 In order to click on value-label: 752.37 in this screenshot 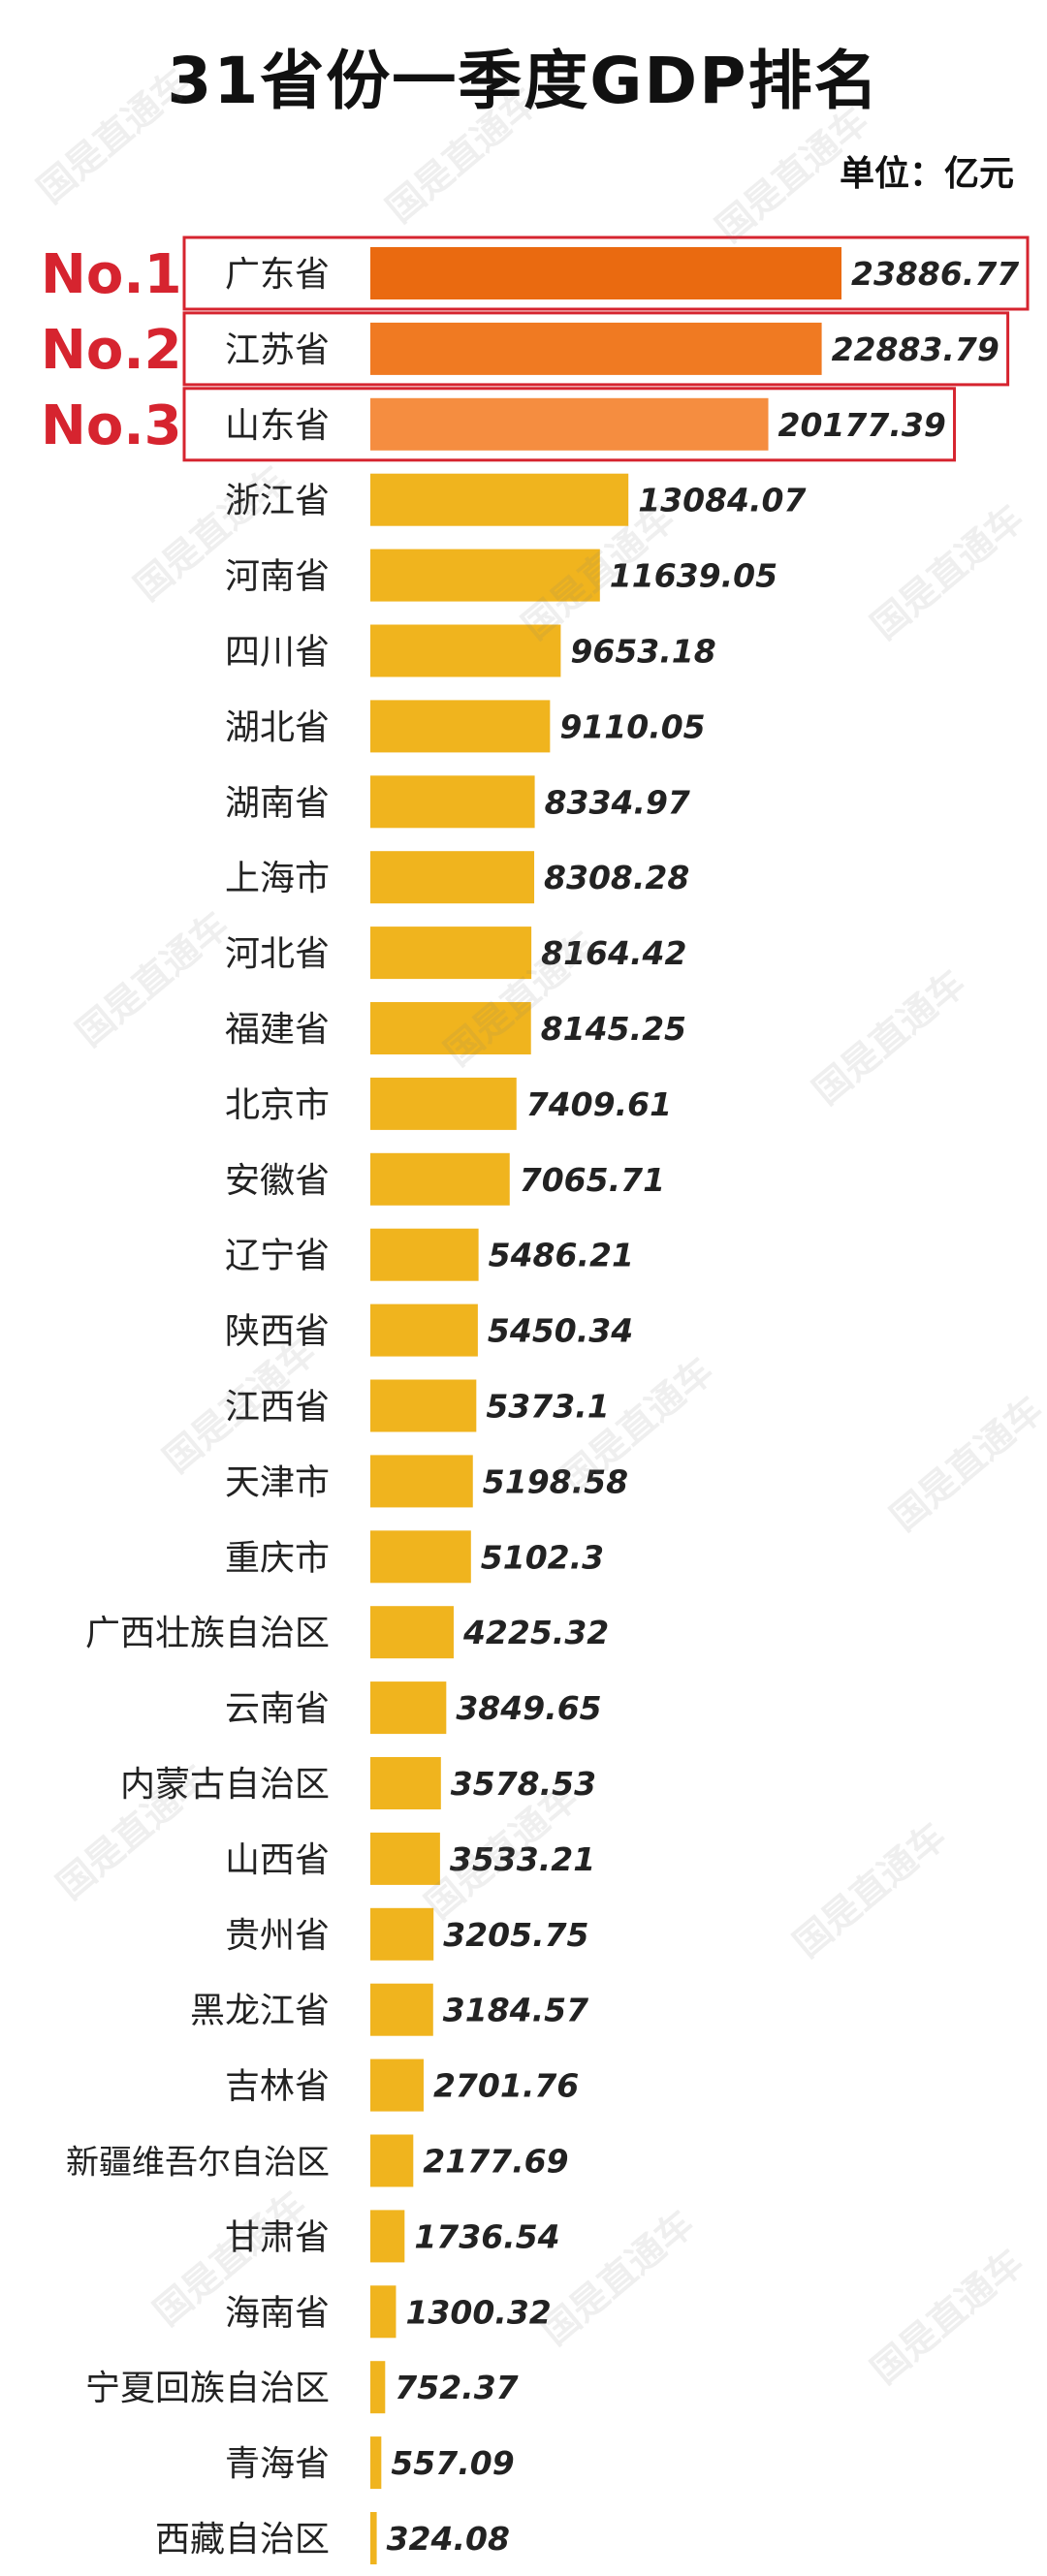, I will do `click(456, 2387)`.